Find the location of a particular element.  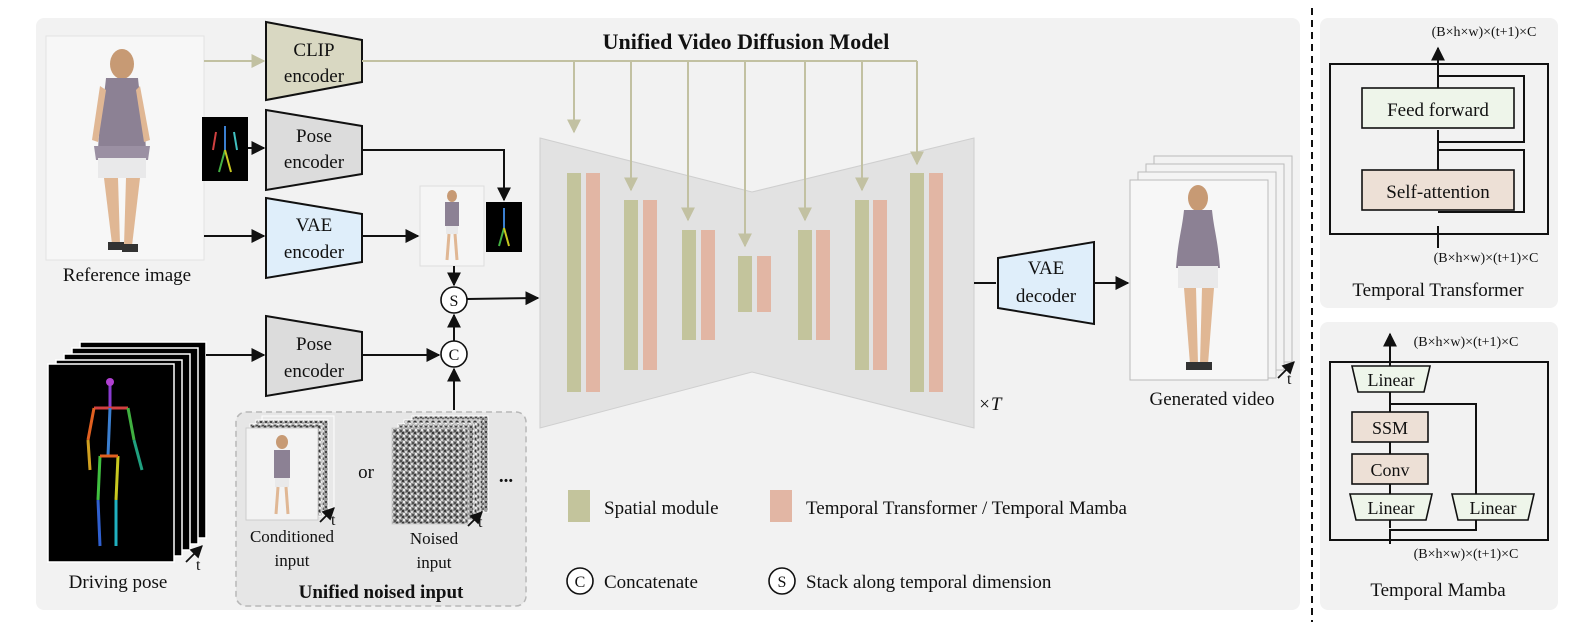

encoded-reference-thumbnail is located at coordinates (452, 226).